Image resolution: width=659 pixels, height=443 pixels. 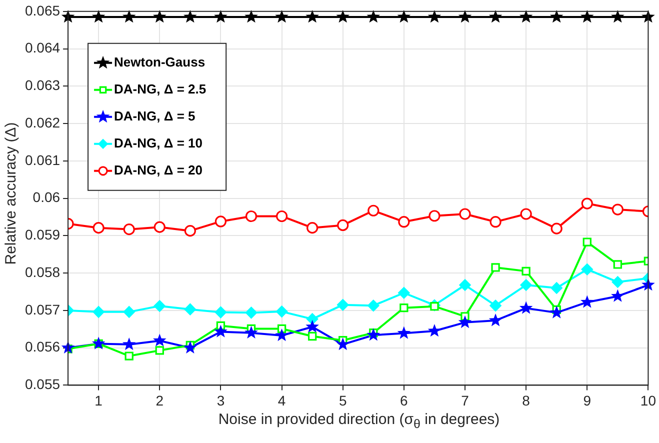 What do you see at coordinates (465, 400) in the screenshot?
I see `x-tick-label: 7` at bounding box center [465, 400].